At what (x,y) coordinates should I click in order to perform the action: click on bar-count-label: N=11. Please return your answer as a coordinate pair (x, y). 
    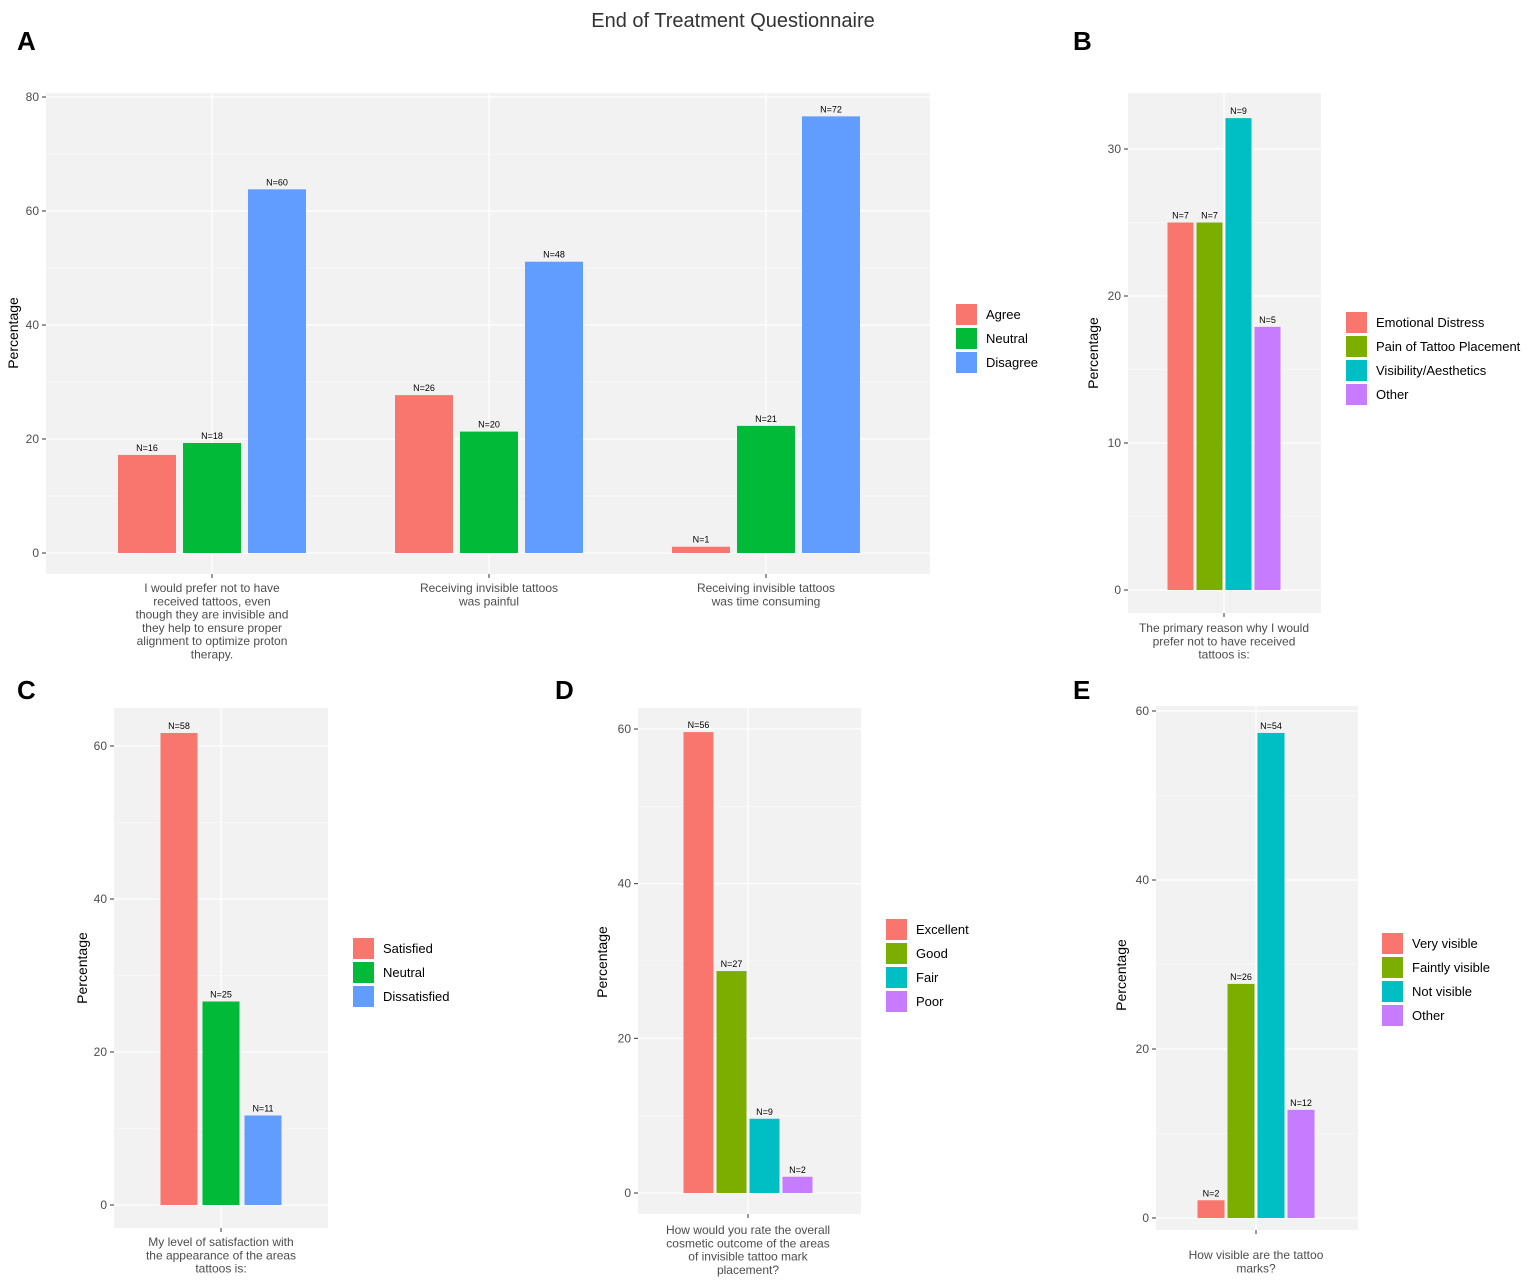
    Looking at the image, I should click on (262, 1108).